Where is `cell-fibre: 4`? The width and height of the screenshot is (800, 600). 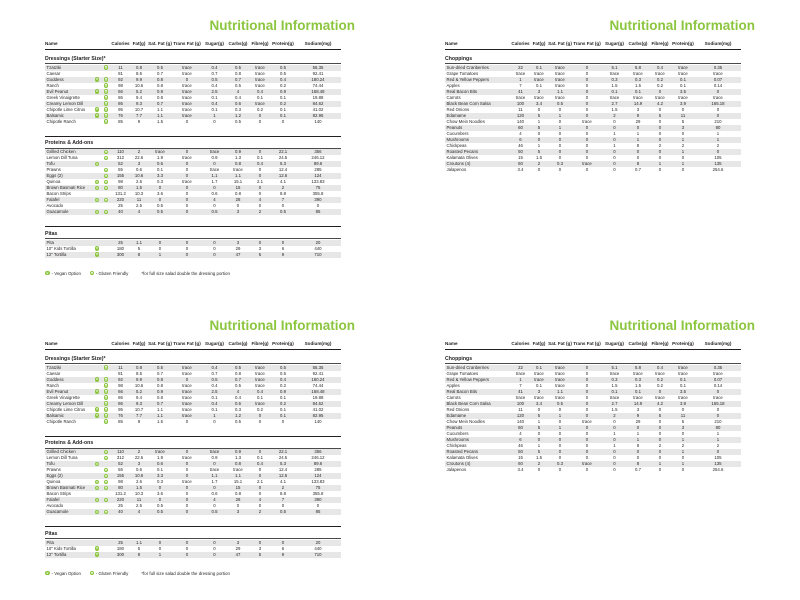
cell-fibre: 4 is located at coordinates (260, 499).